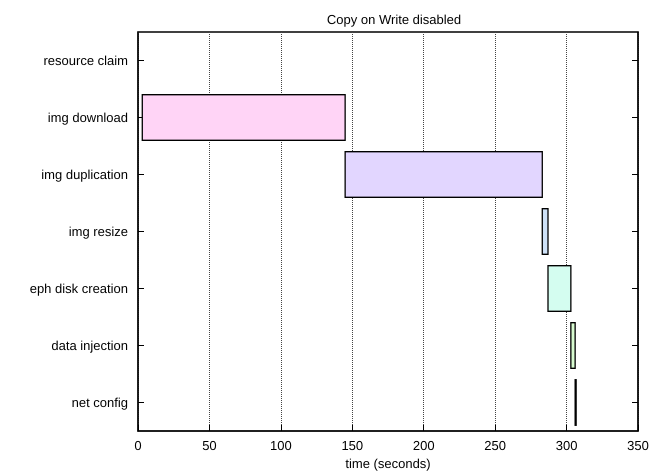 This screenshot has width=666, height=475. What do you see at coordinates (88, 117) in the screenshot?
I see `y-tick-label: img download` at bounding box center [88, 117].